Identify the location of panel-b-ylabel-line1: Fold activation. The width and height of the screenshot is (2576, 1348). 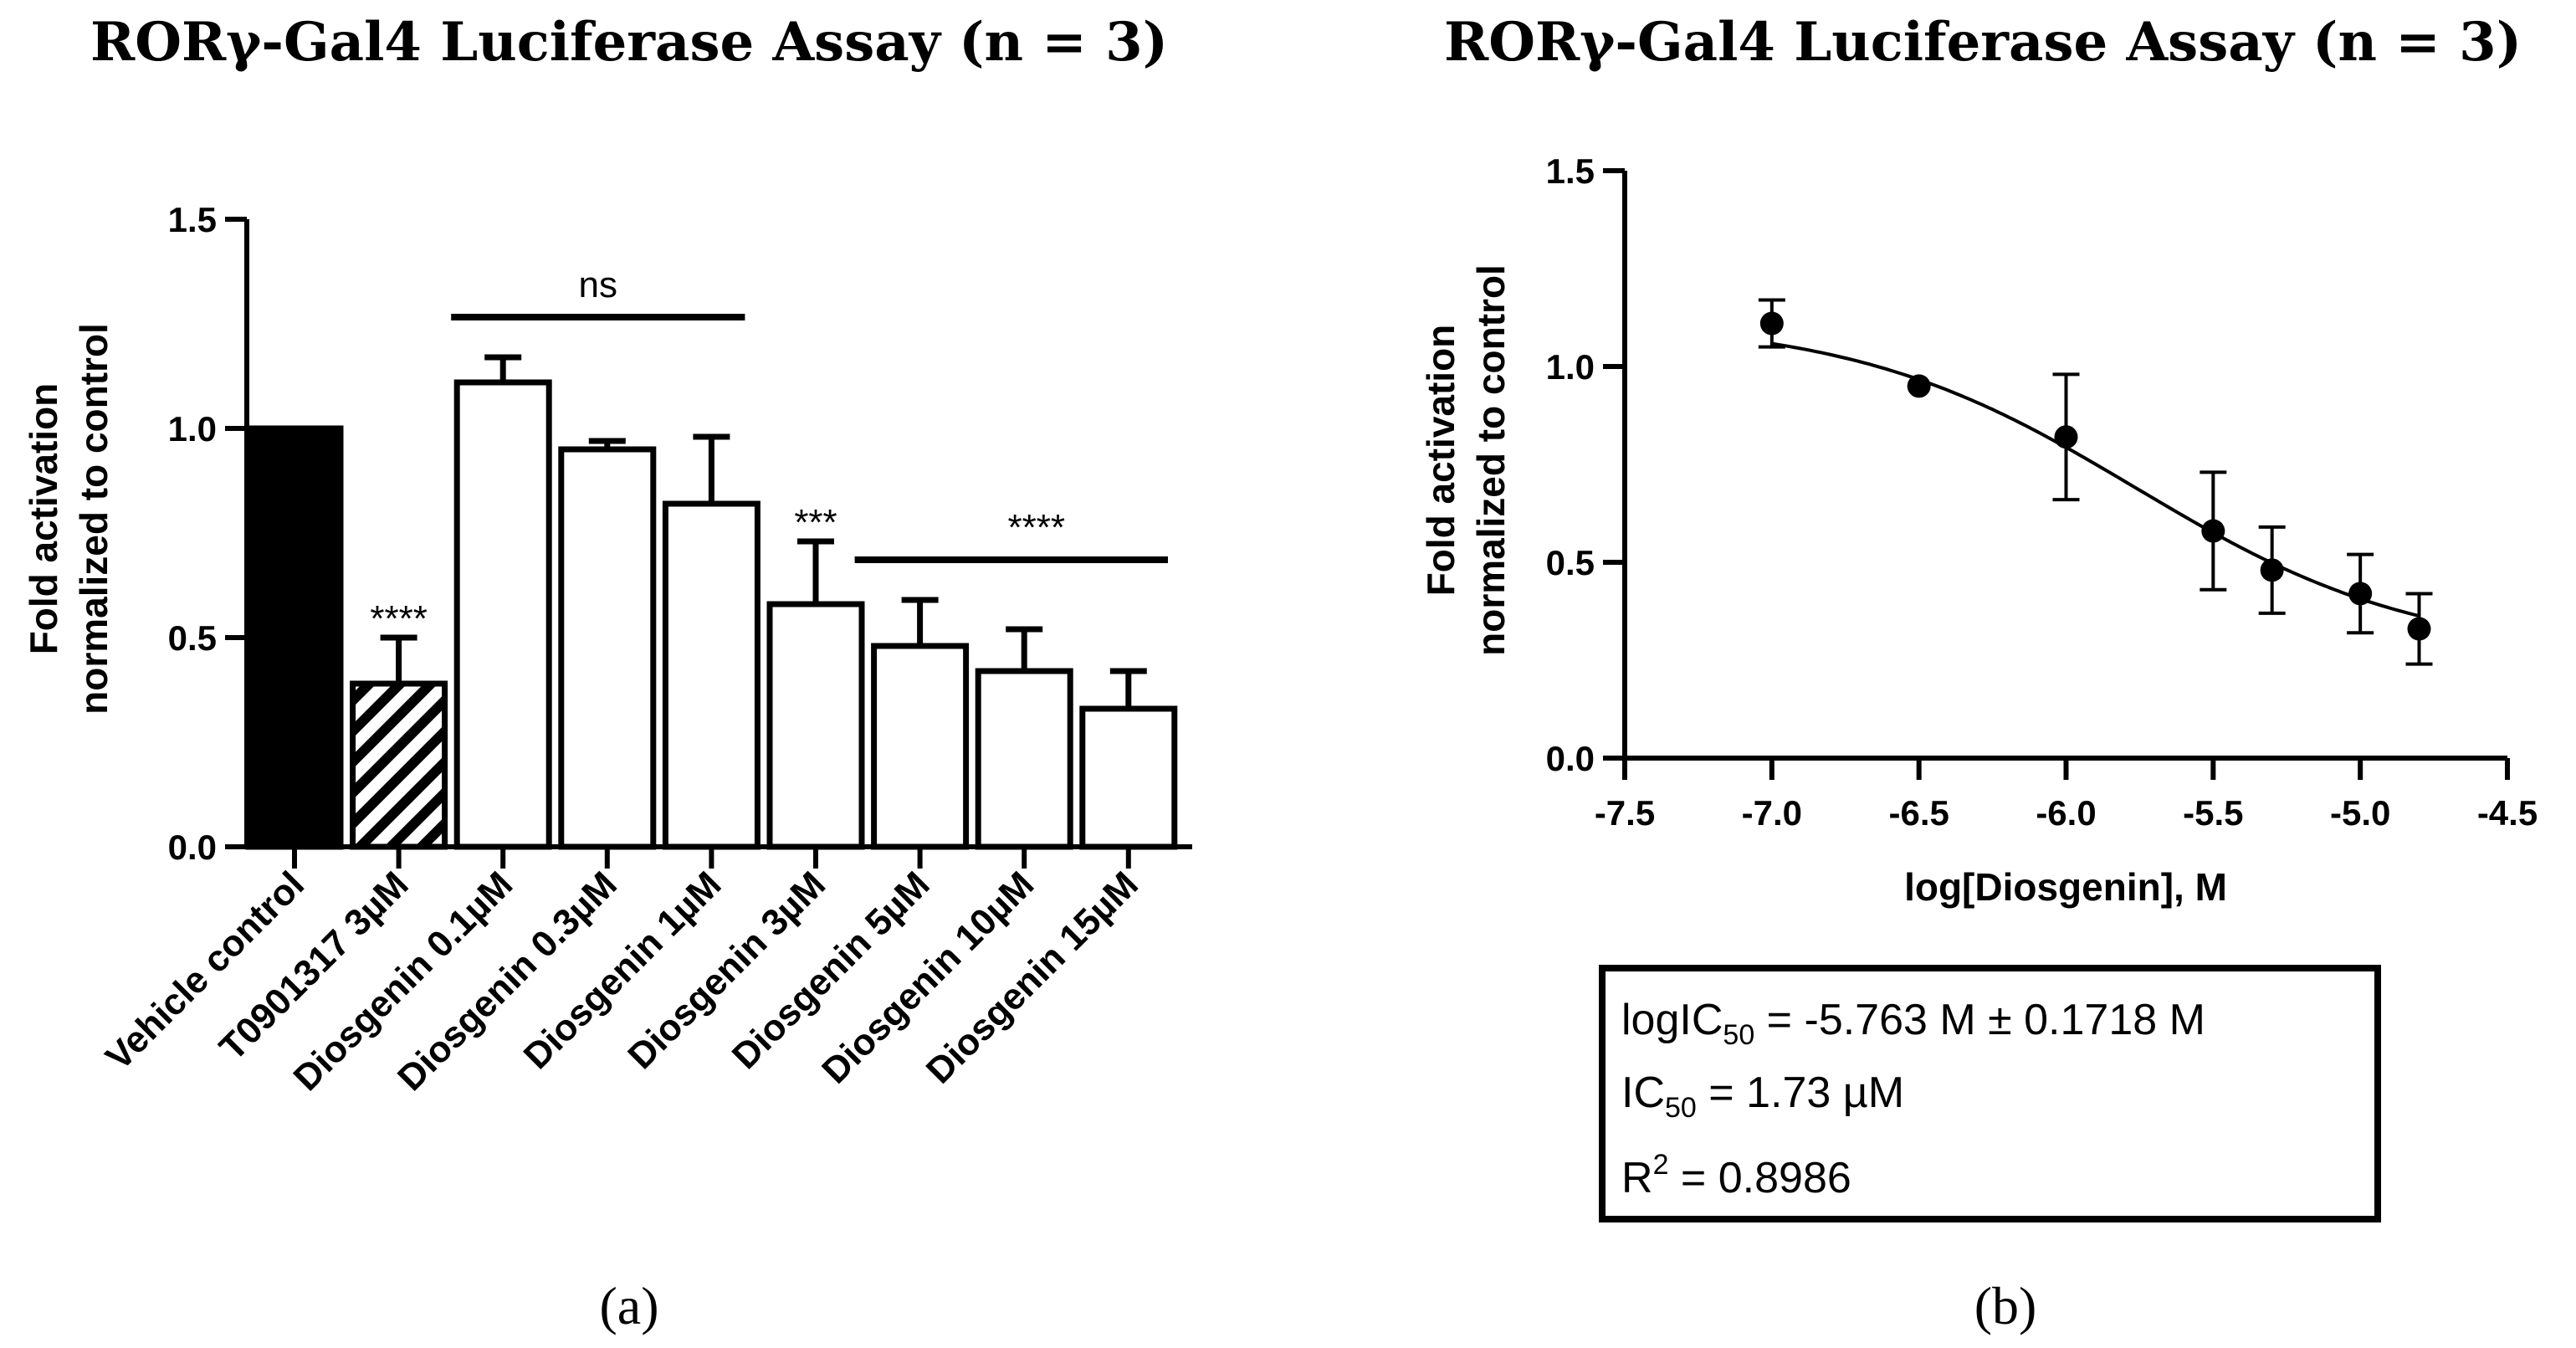
(1441, 461).